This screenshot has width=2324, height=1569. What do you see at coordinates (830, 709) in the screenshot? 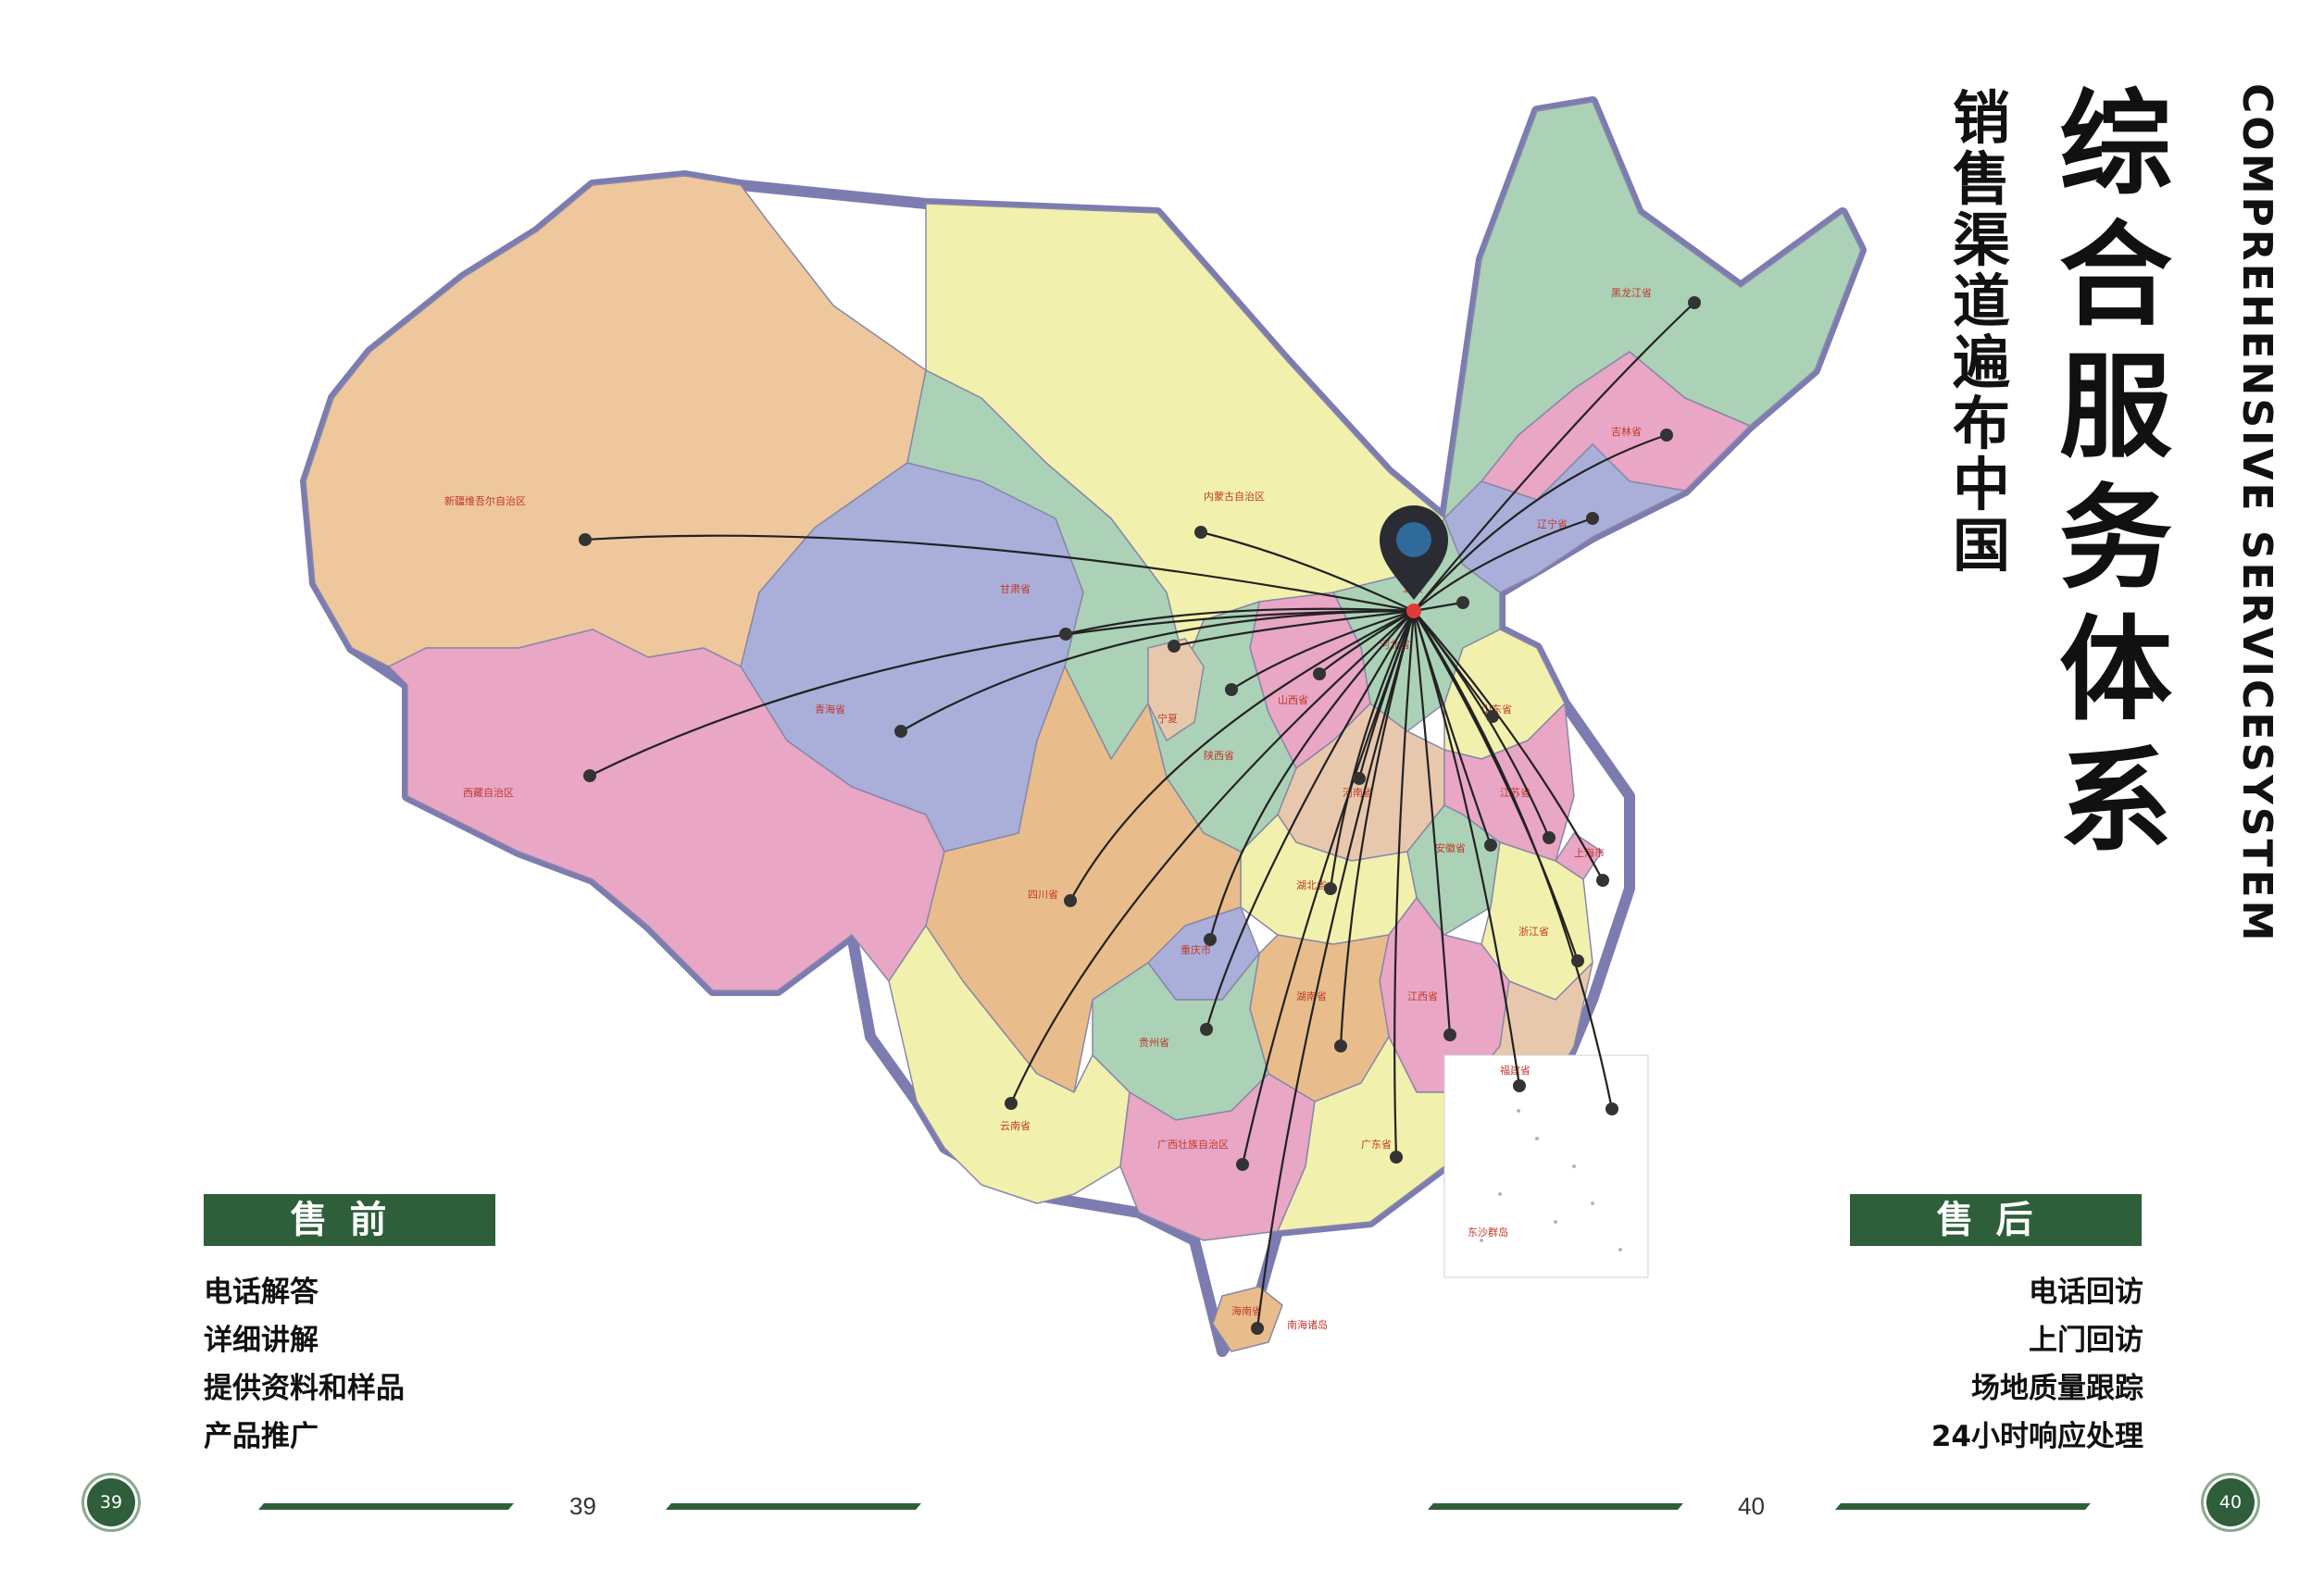
I see `map-label: 青海省` at bounding box center [830, 709].